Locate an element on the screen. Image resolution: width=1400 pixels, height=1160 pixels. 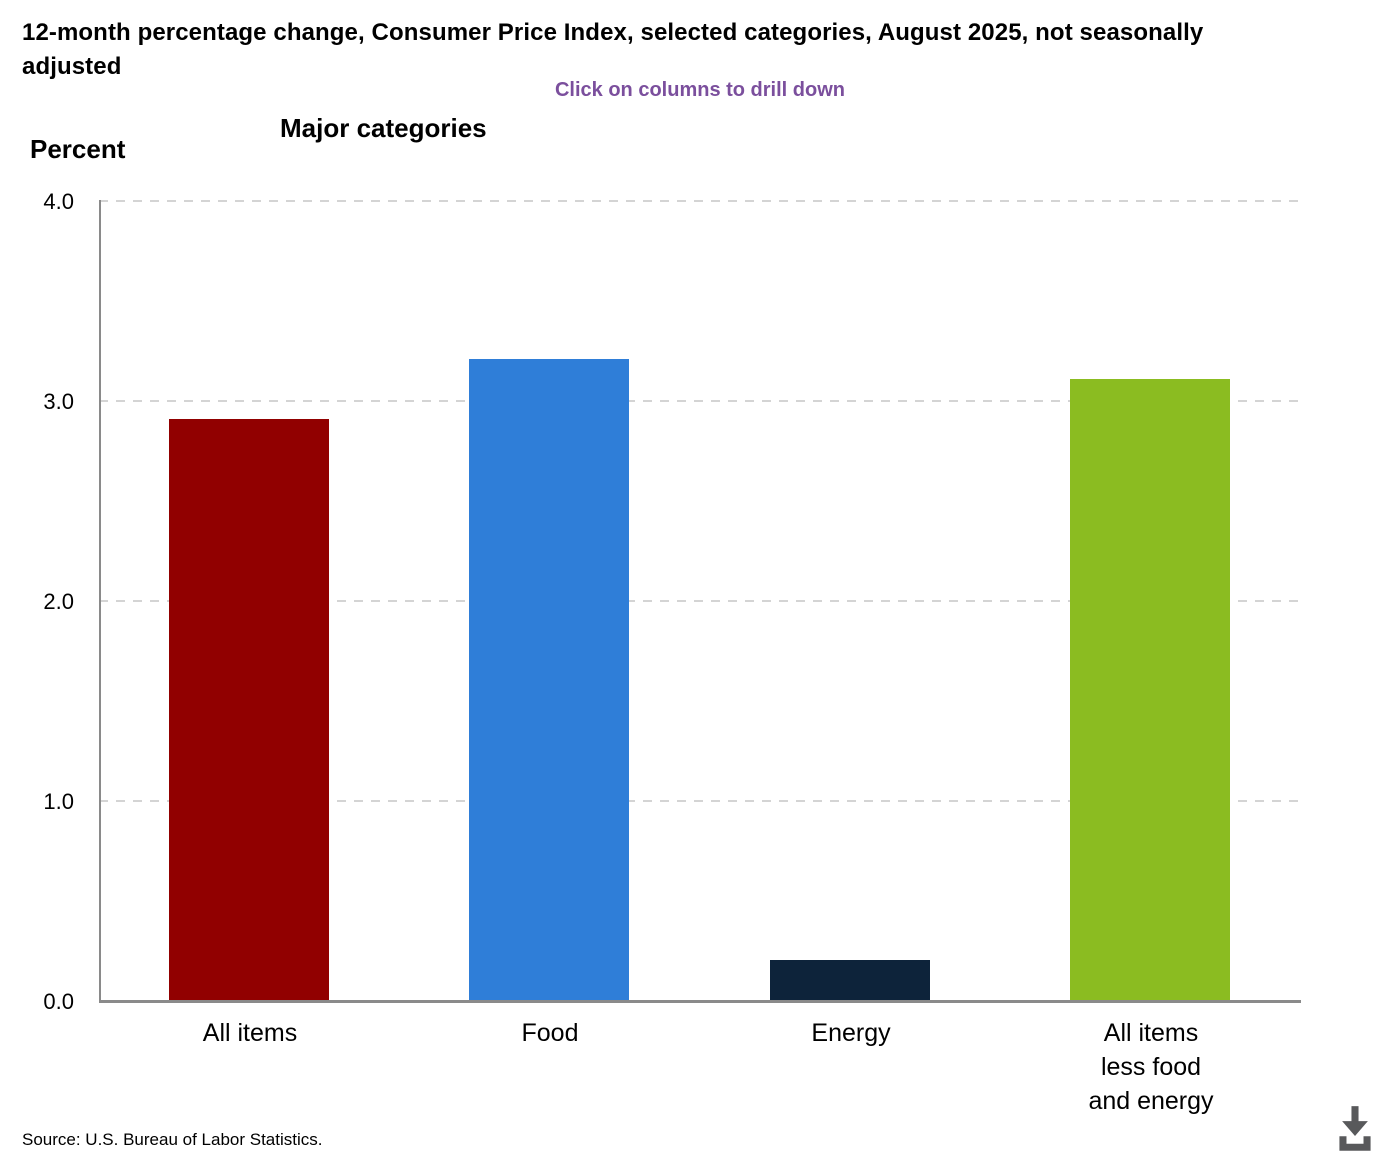
x-category-label-all-items-less-food-and-energy: All items less food and energy is located at coordinates (1151, 1067).